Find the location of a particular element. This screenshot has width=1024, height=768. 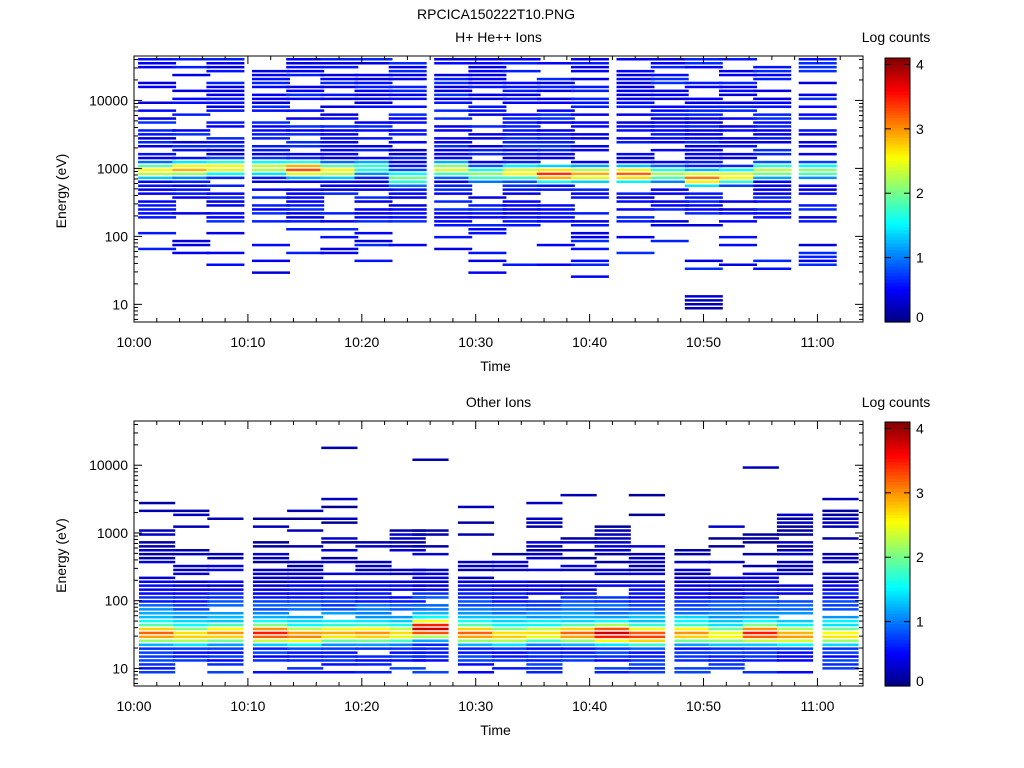

x-tick-label: 10:50 is located at coordinates (703, 706).